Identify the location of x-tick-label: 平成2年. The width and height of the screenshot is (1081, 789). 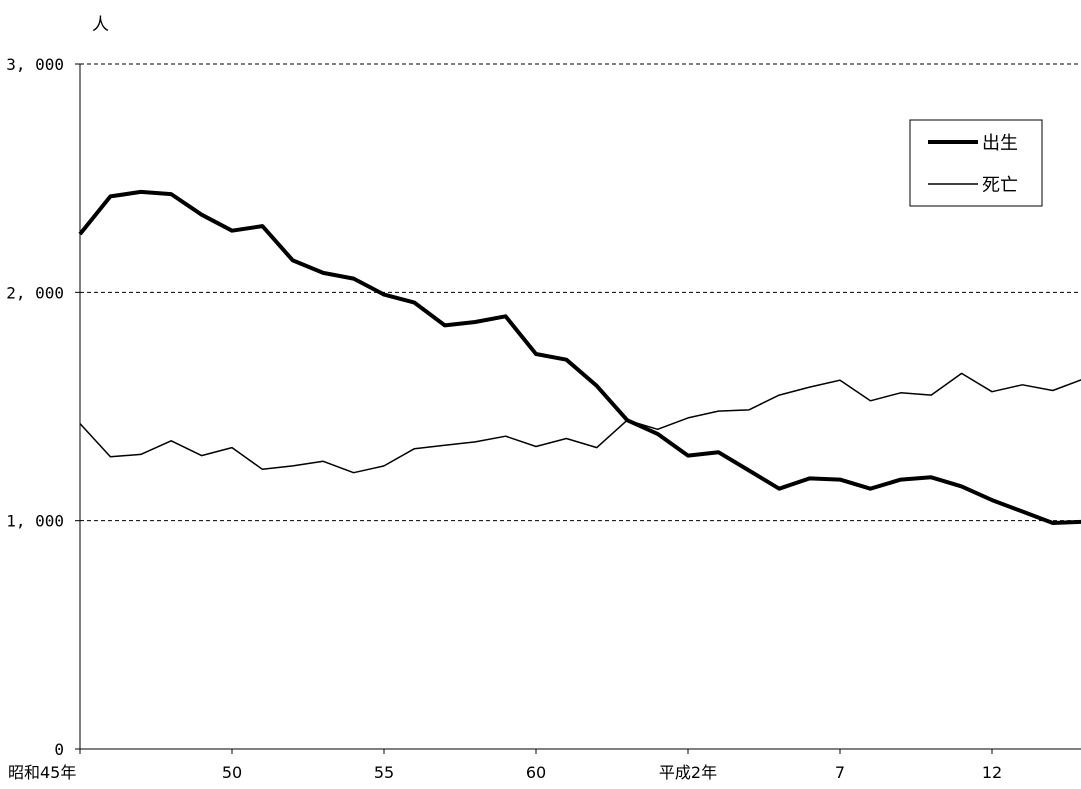
(688, 772).